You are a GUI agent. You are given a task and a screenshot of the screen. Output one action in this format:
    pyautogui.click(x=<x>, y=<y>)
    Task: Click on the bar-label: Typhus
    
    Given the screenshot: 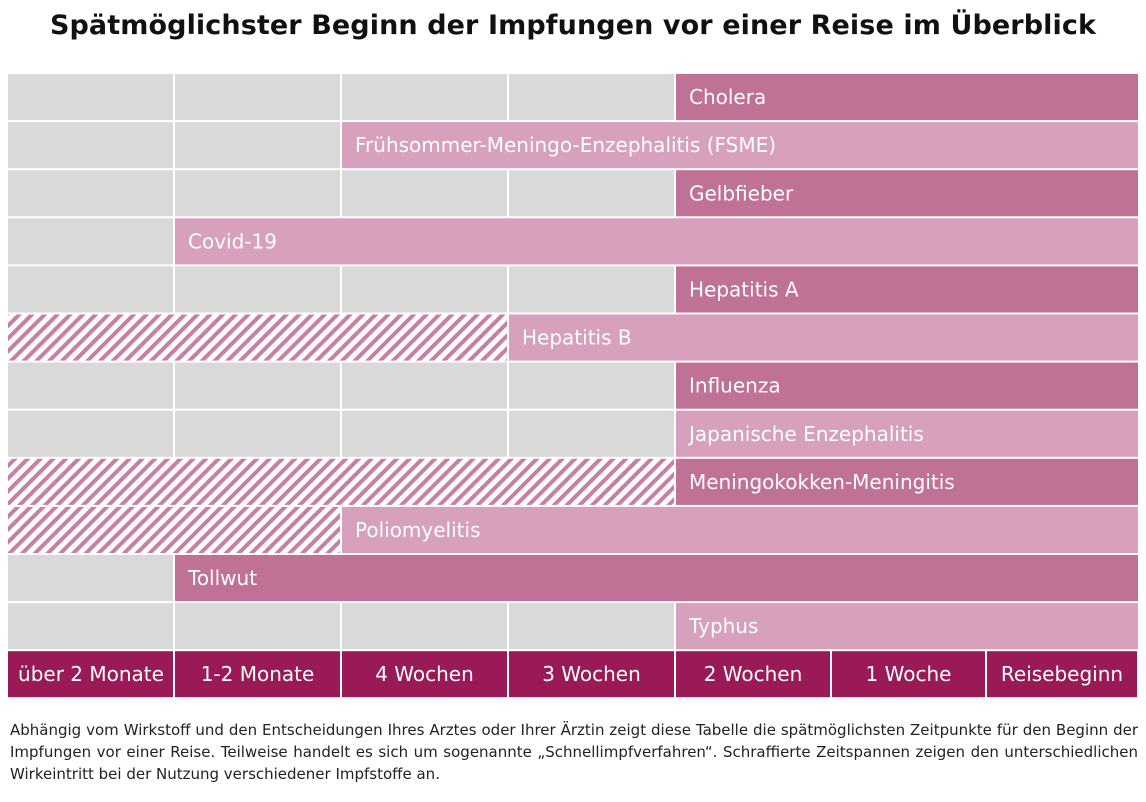 What is the action you would take?
    pyautogui.click(x=723, y=626)
    